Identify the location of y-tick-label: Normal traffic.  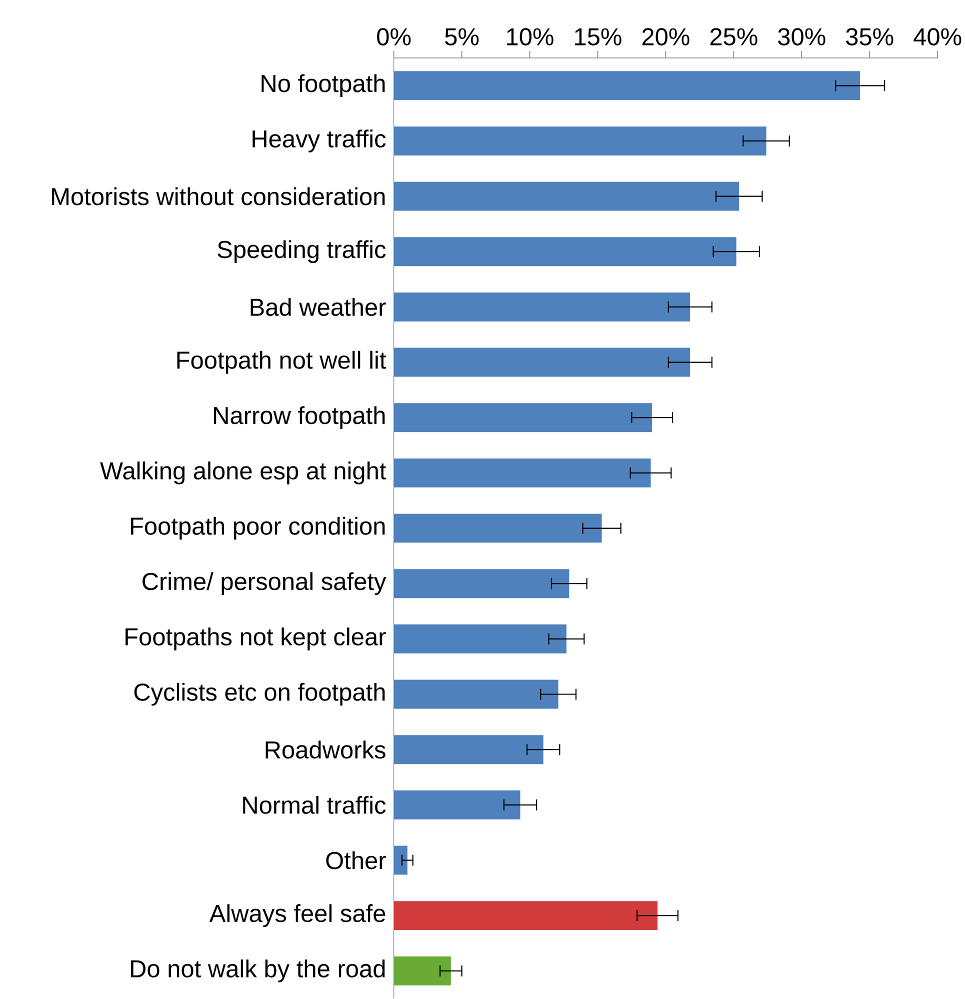
(314, 805).